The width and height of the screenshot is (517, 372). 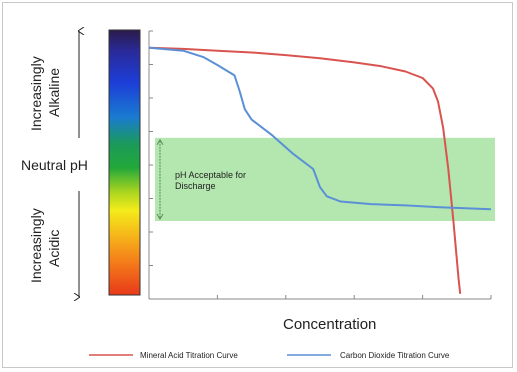 I want to click on band-arrow-head-top, so click(x=160, y=142).